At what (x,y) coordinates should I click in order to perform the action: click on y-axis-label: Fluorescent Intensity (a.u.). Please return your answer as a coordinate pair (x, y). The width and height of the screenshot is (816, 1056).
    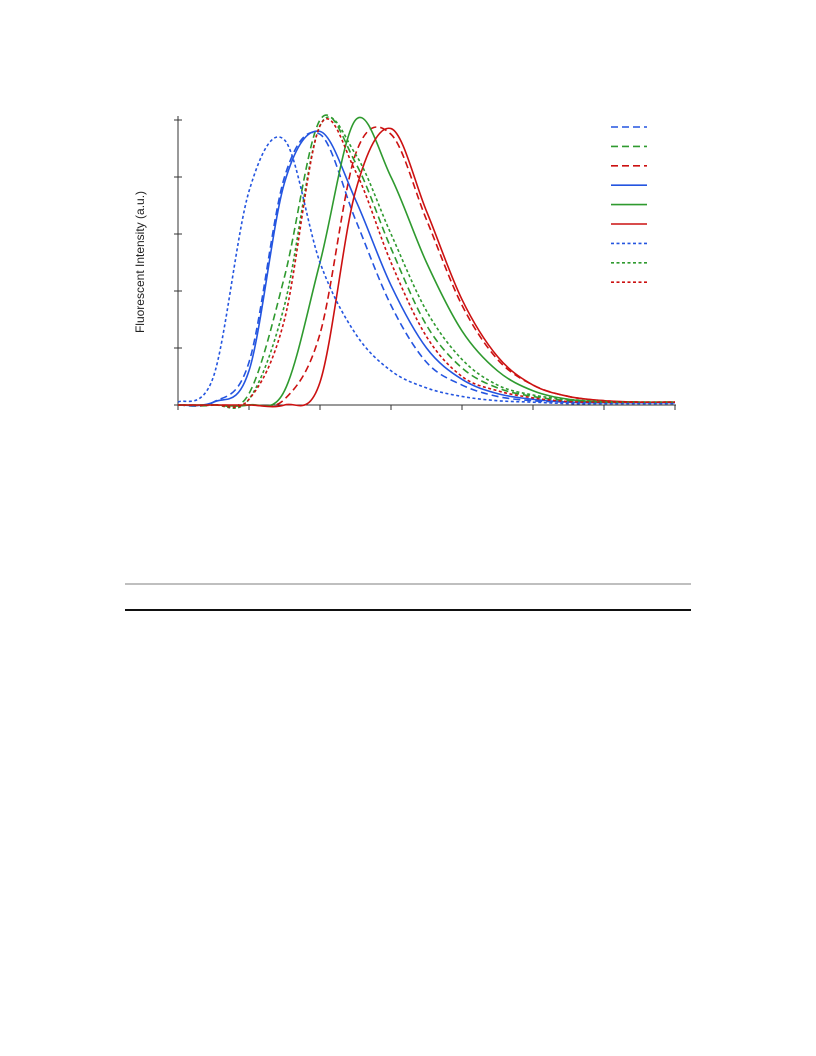
    Looking at the image, I should click on (140, 262).